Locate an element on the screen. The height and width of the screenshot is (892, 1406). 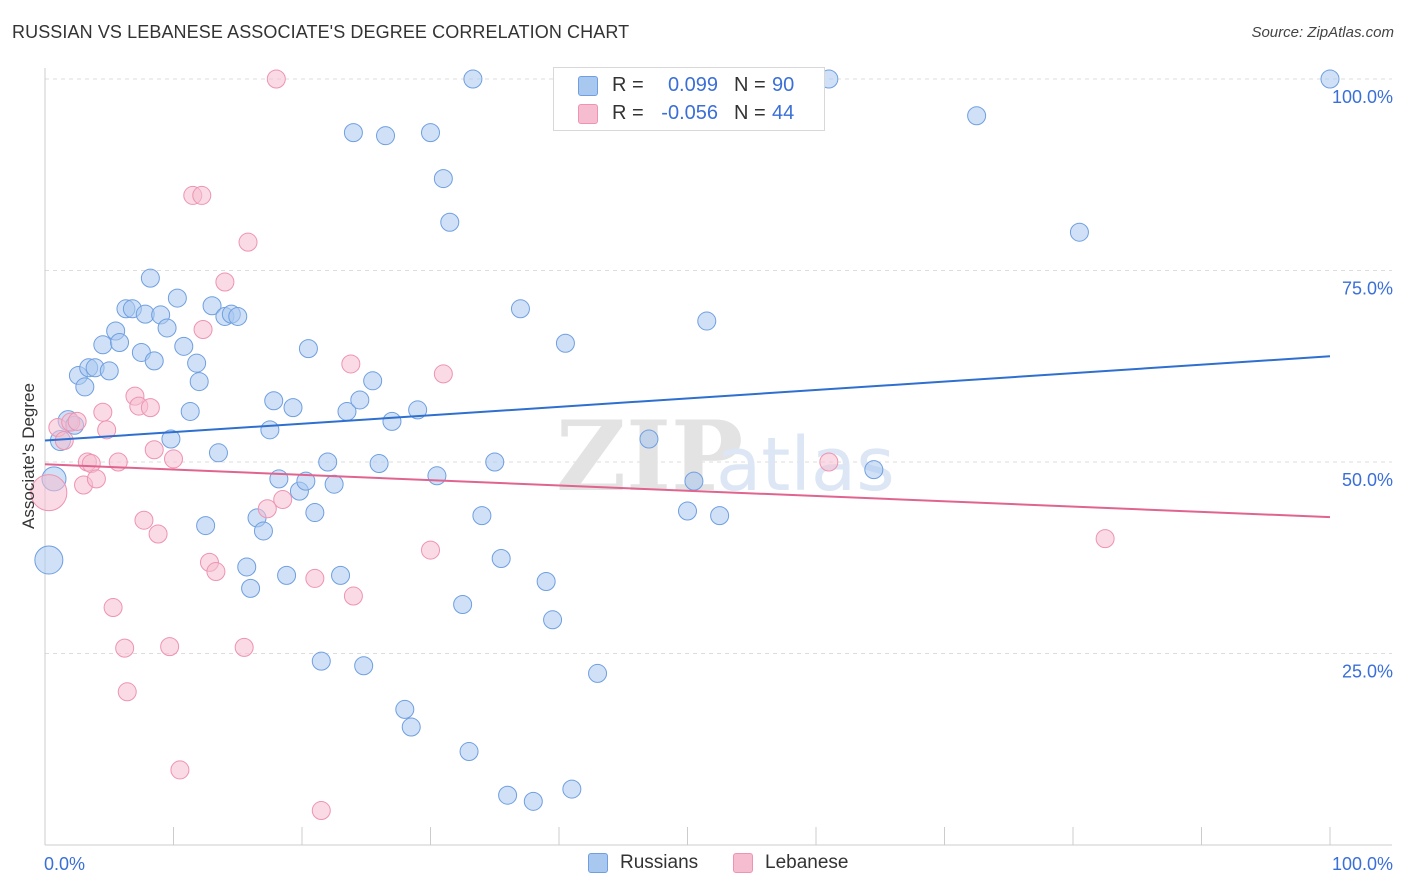
russians-r-value: 0.099 is located at coordinates (692, 85).